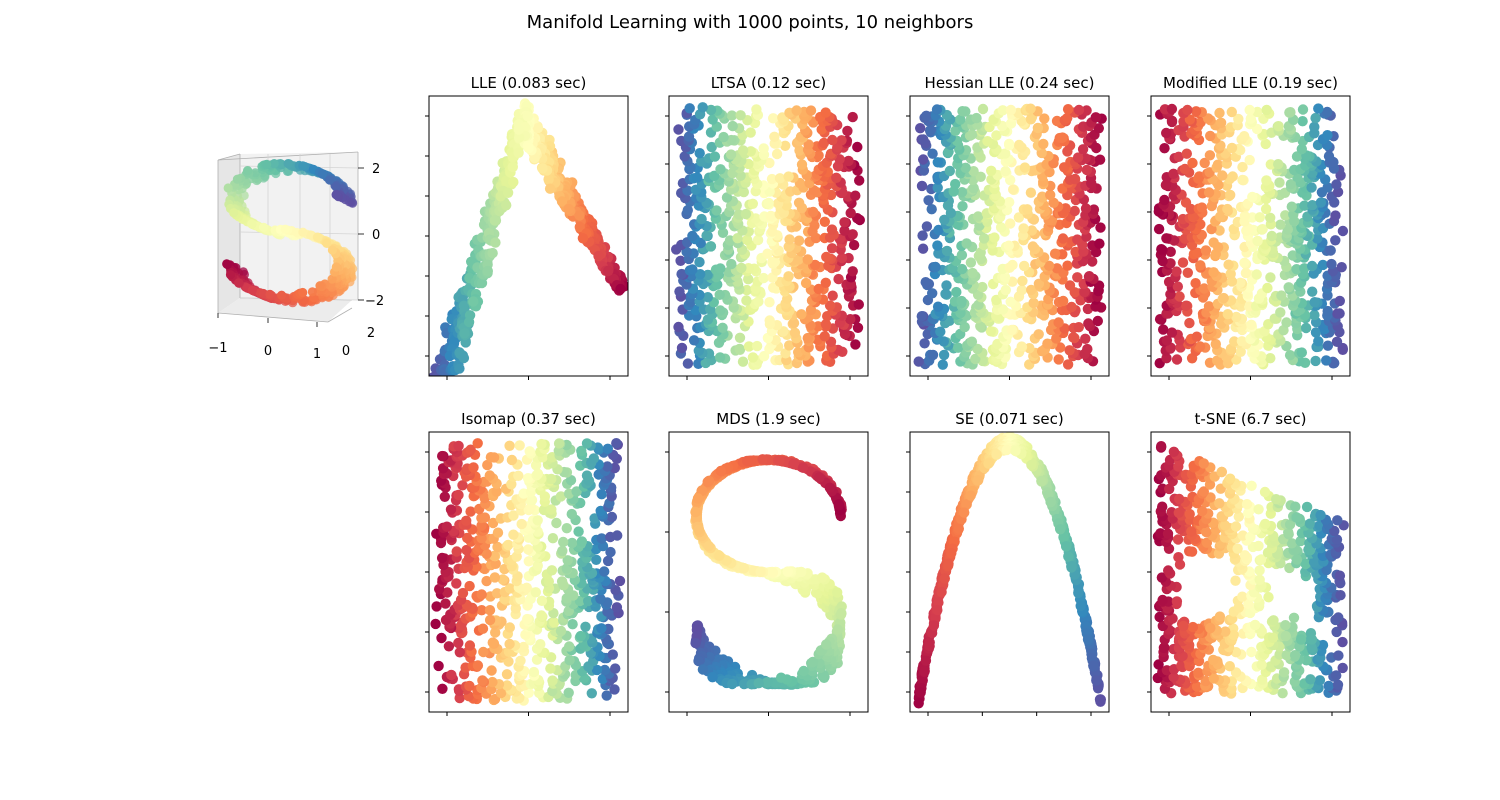 The image size is (1500, 800). What do you see at coordinates (1008, 563) in the screenshot?
I see `se-panel: SE (0.071 sec)` at bounding box center [1008, 563].